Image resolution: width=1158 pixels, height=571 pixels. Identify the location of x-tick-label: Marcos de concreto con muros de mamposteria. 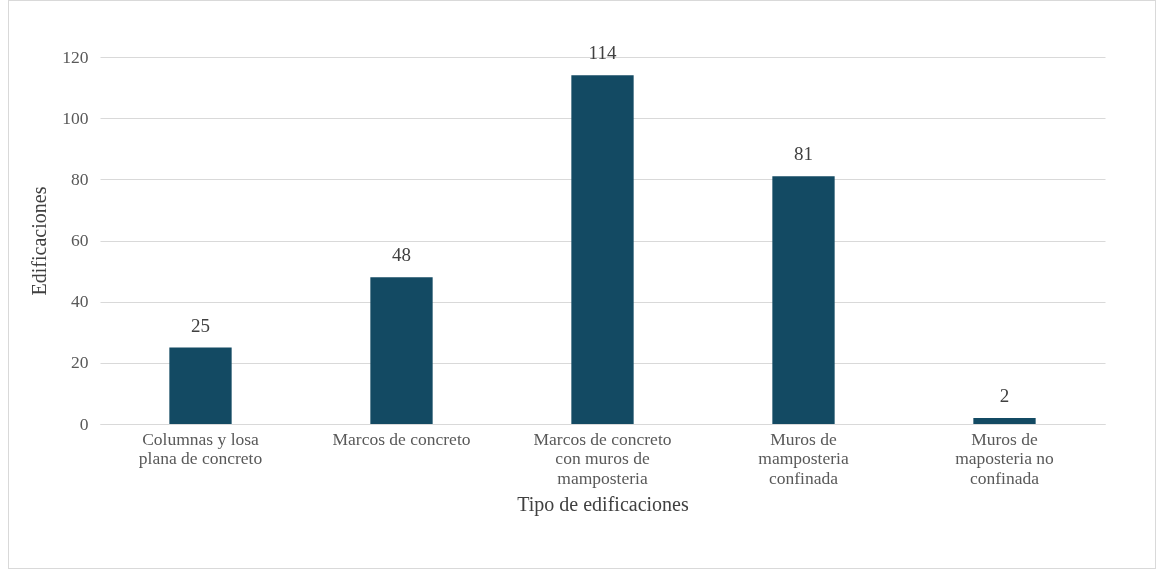
(602, 458).